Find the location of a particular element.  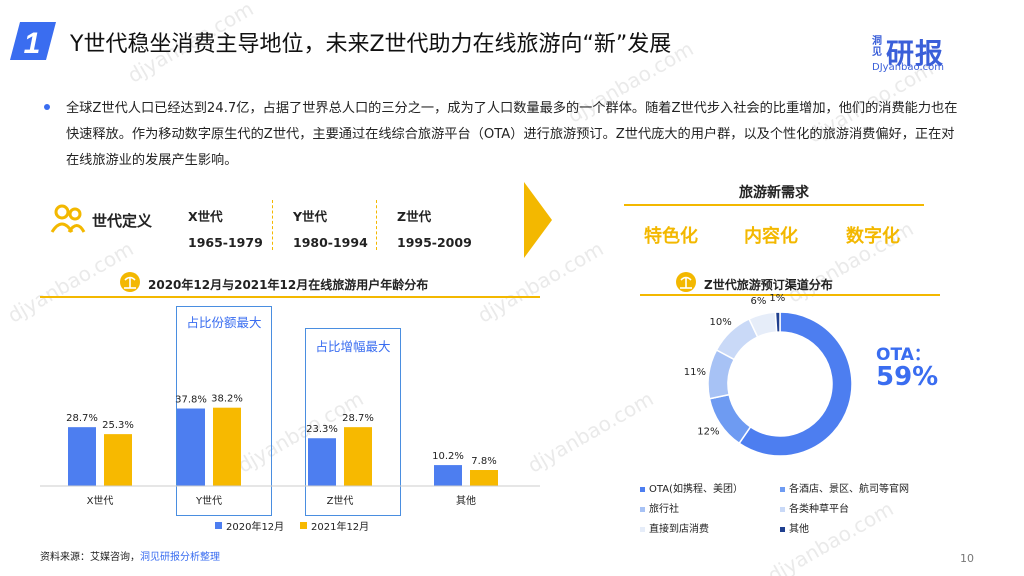

generation-definition-title: 世代定义 is located at coordinates (122, 221).